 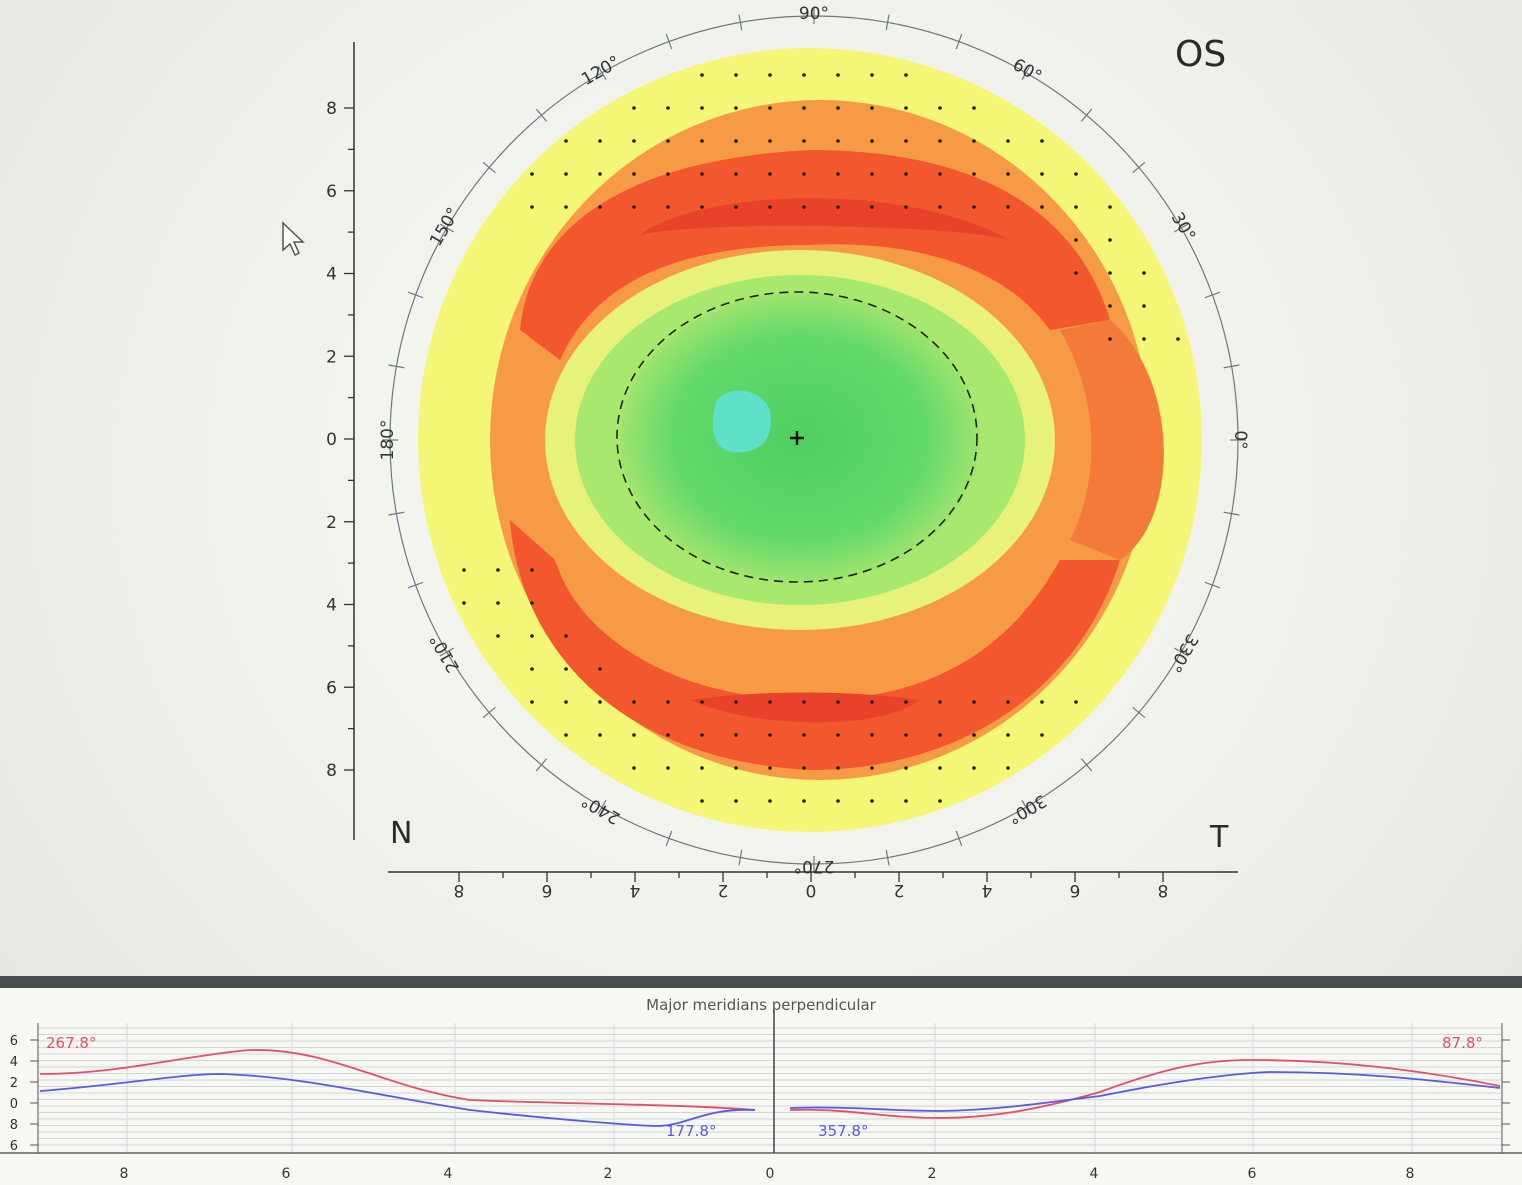 What do you see at coordinates (761, 982) in the screenshot?
I see `panel-divider` at bounding box center [761, 982].